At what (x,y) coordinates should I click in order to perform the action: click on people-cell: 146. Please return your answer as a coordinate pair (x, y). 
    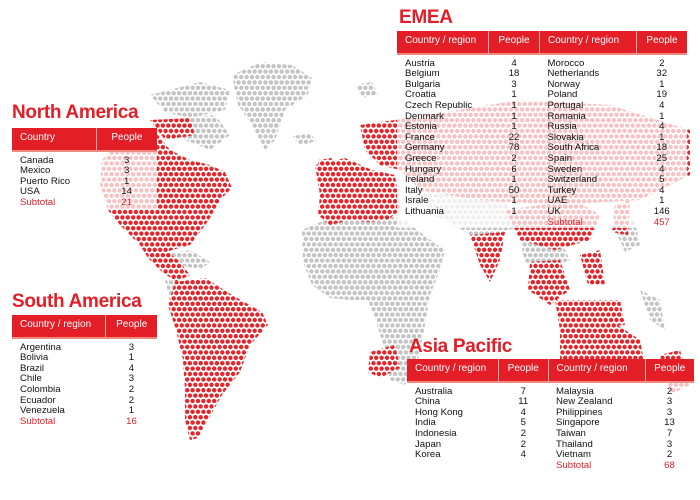
    Looking at the image, I should click on (661, 211).